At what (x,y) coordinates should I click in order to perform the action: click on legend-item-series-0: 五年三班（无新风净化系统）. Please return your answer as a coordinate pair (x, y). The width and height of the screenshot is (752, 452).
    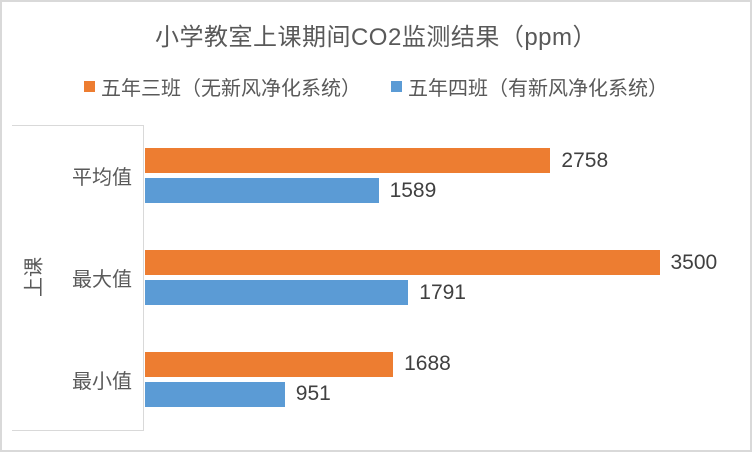
    Looking at the image, I should click on (222, 86).